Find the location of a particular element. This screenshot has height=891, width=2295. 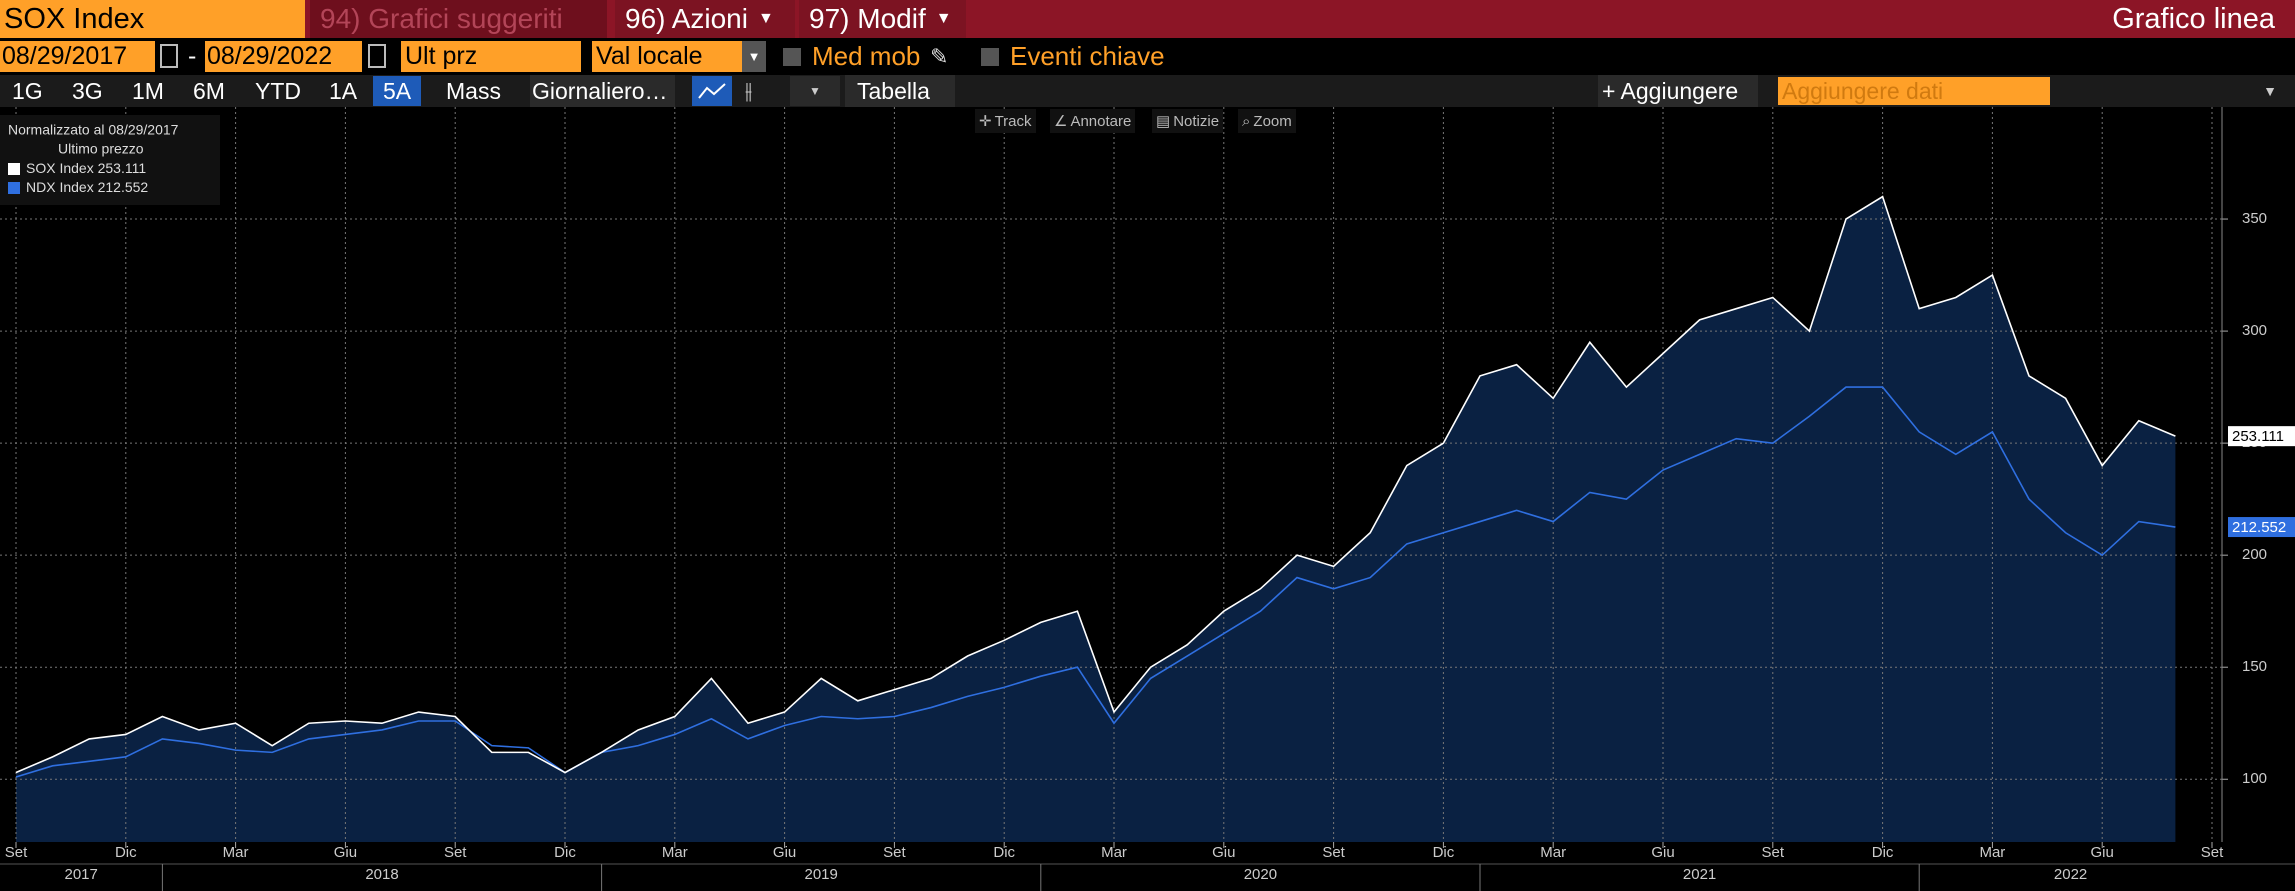

dropdown-arrow: ▼ is located at coordinates (754, 56).